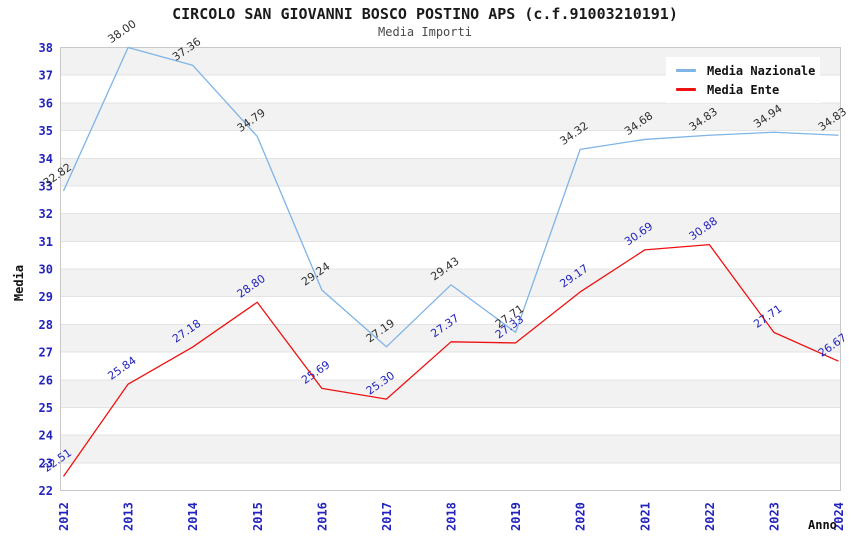  I want to click on svg-text: 25.84, so click(121, 368).